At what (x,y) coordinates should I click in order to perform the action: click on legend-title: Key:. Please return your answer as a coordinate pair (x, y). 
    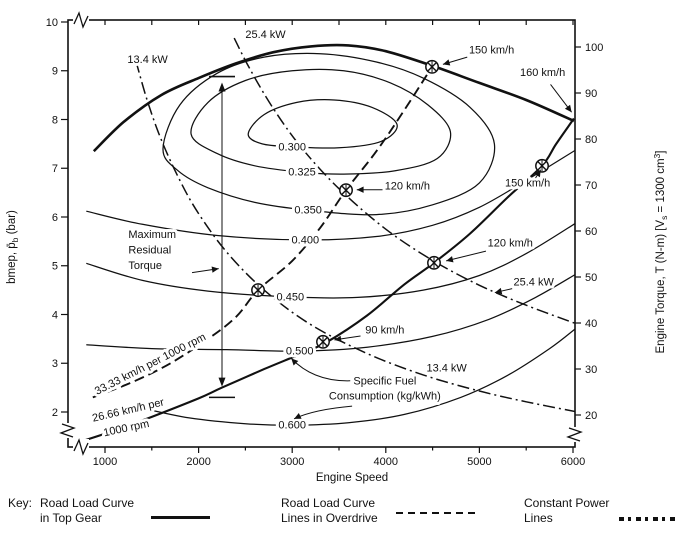
    Looking at the image, I should click on (20, 503).